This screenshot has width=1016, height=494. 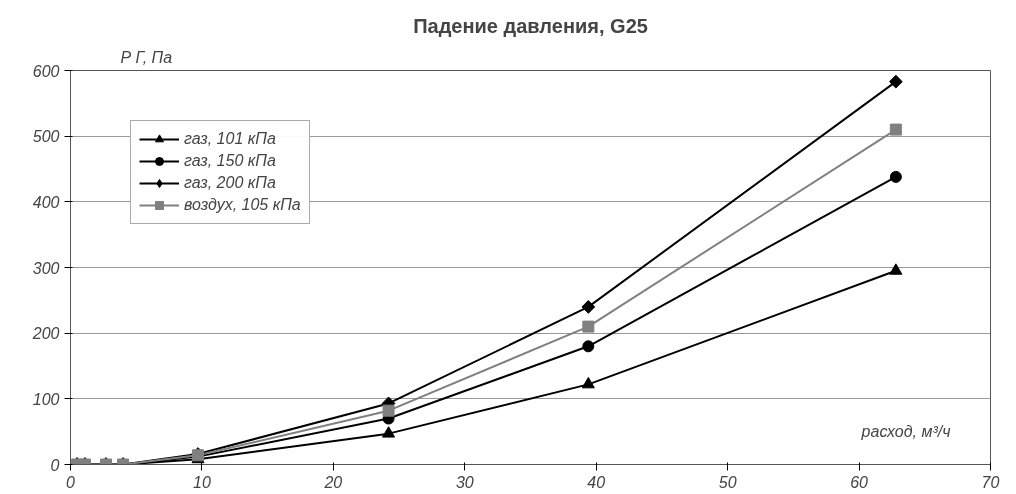 I want to click on x-tick-label: 50, so click(x=727, y=482).